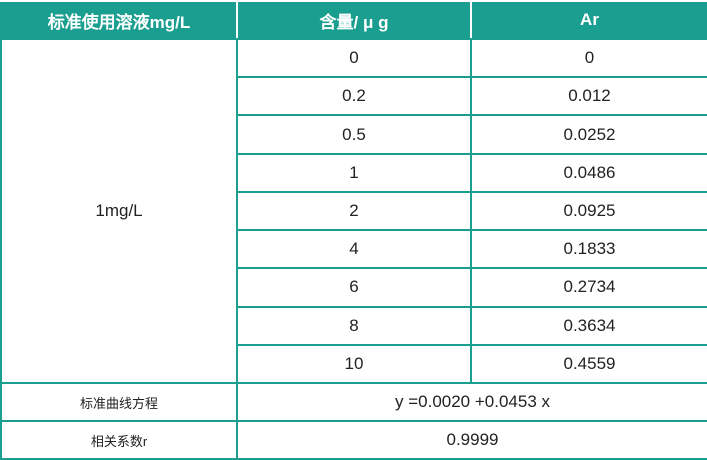 This screenshot has width=707, height=460. What do you see at coordinates (588, 134) in the screenshot?
I see `absorbance-cell: 0.0252` at bounding box center [588, 134].